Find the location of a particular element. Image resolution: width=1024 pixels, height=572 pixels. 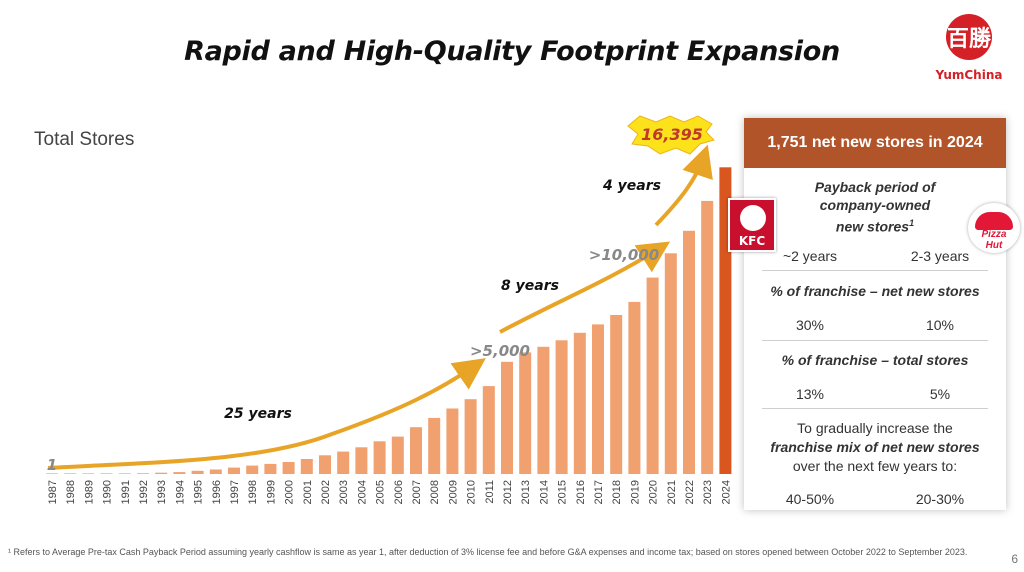

milestone-10000-label: >10,000 is located at coordinates (624, 255).